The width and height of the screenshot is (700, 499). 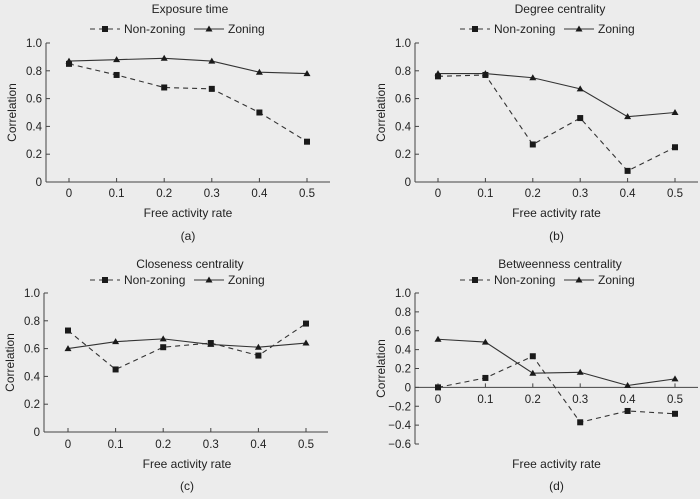 What do you see at coordinates (556, 389) in the screenshot?
I see `series-non-zoning` at bounding box center [556, 389].